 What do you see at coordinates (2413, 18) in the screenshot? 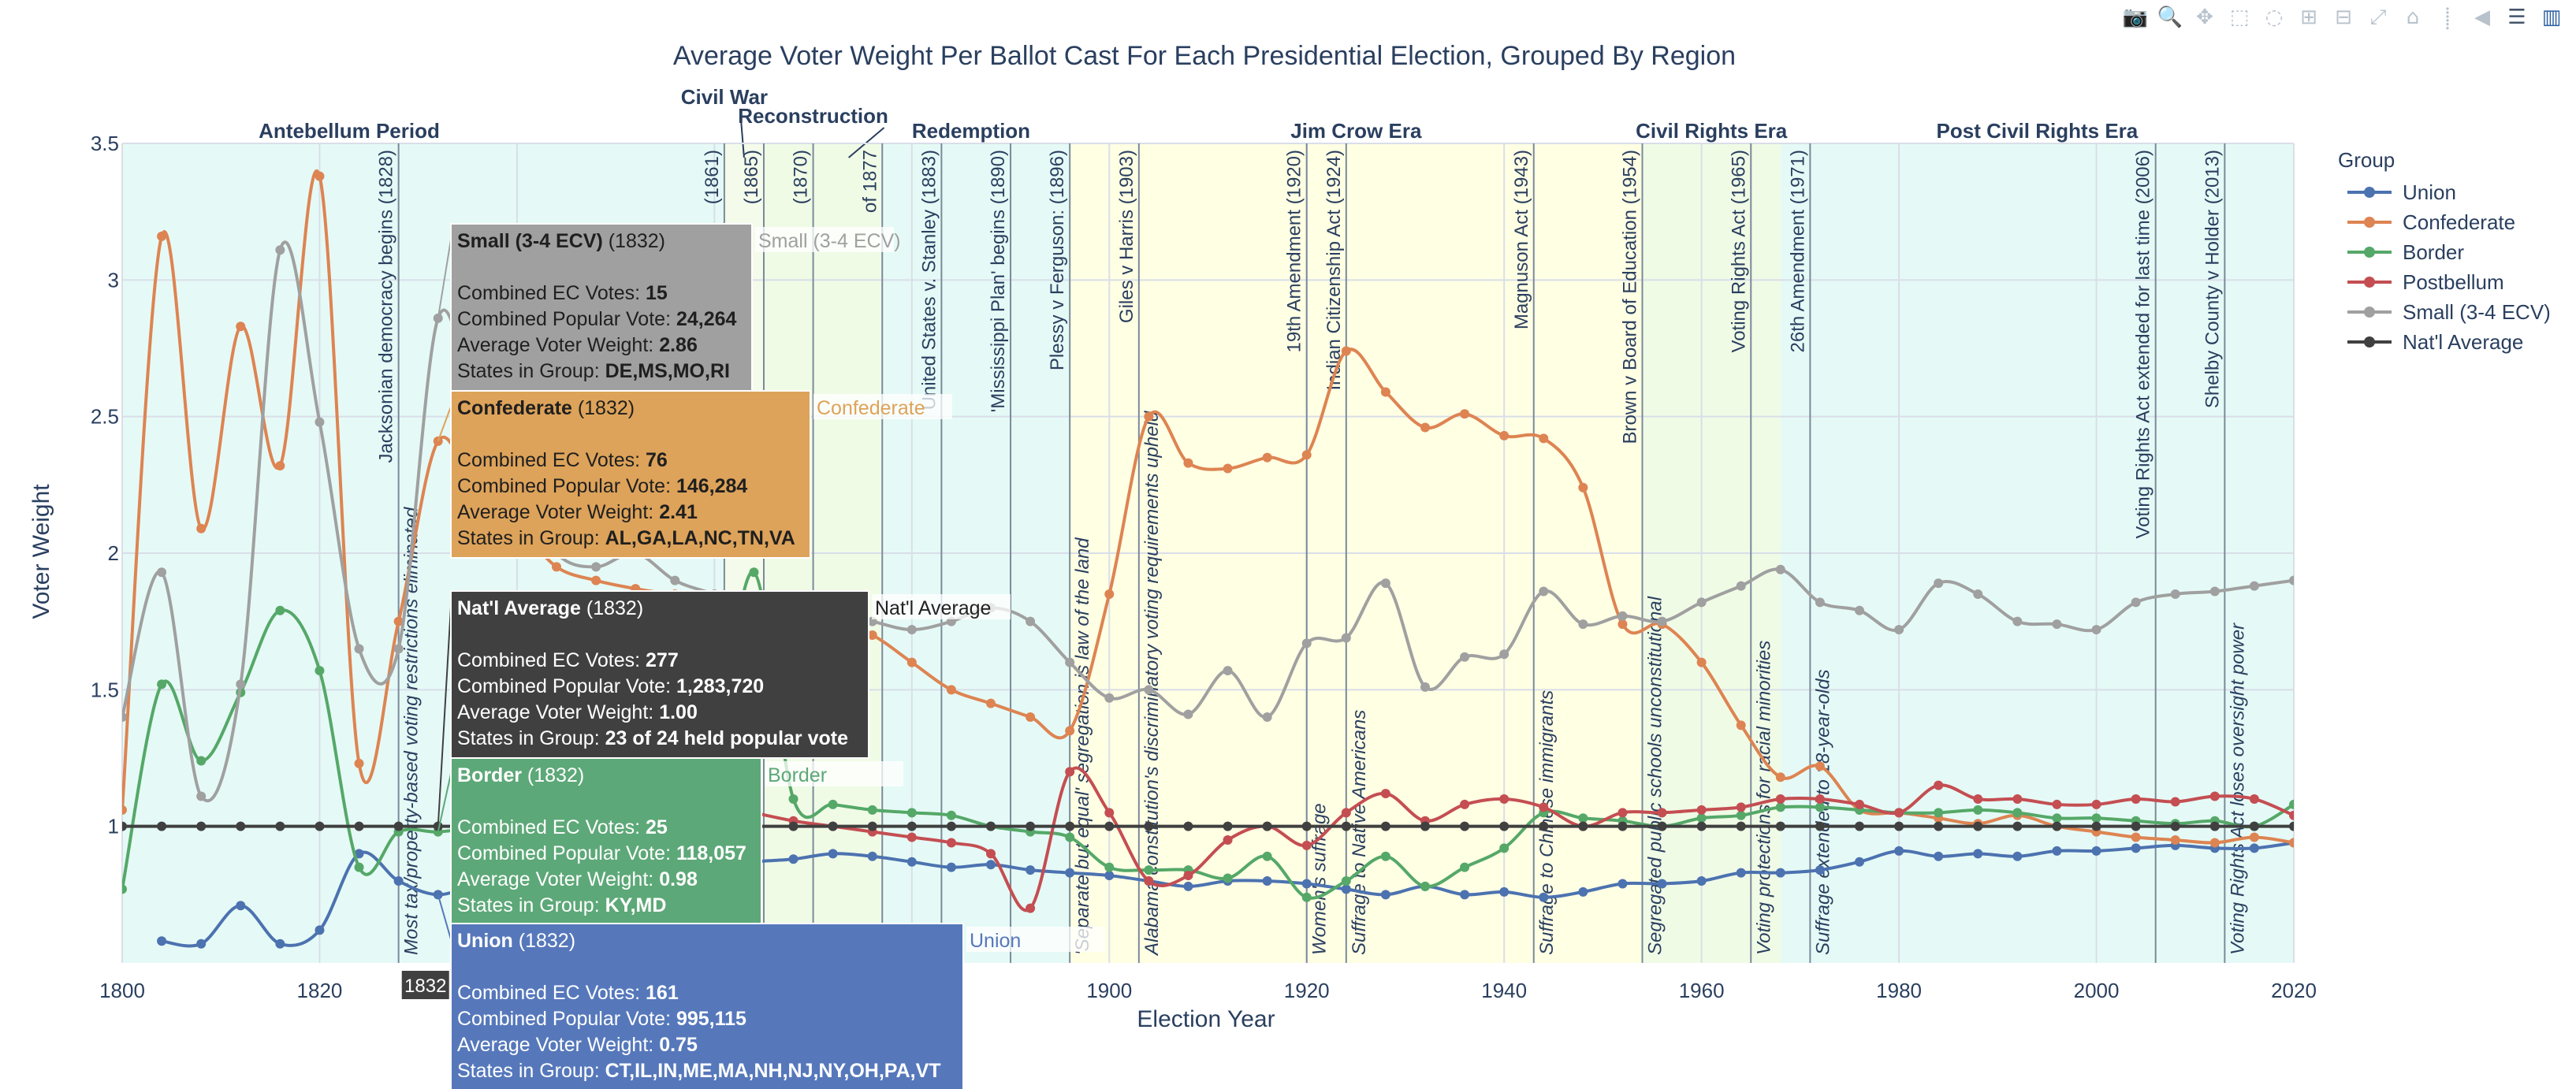
I see `home-icon: ⌂` at bounding box center [2413, 18].